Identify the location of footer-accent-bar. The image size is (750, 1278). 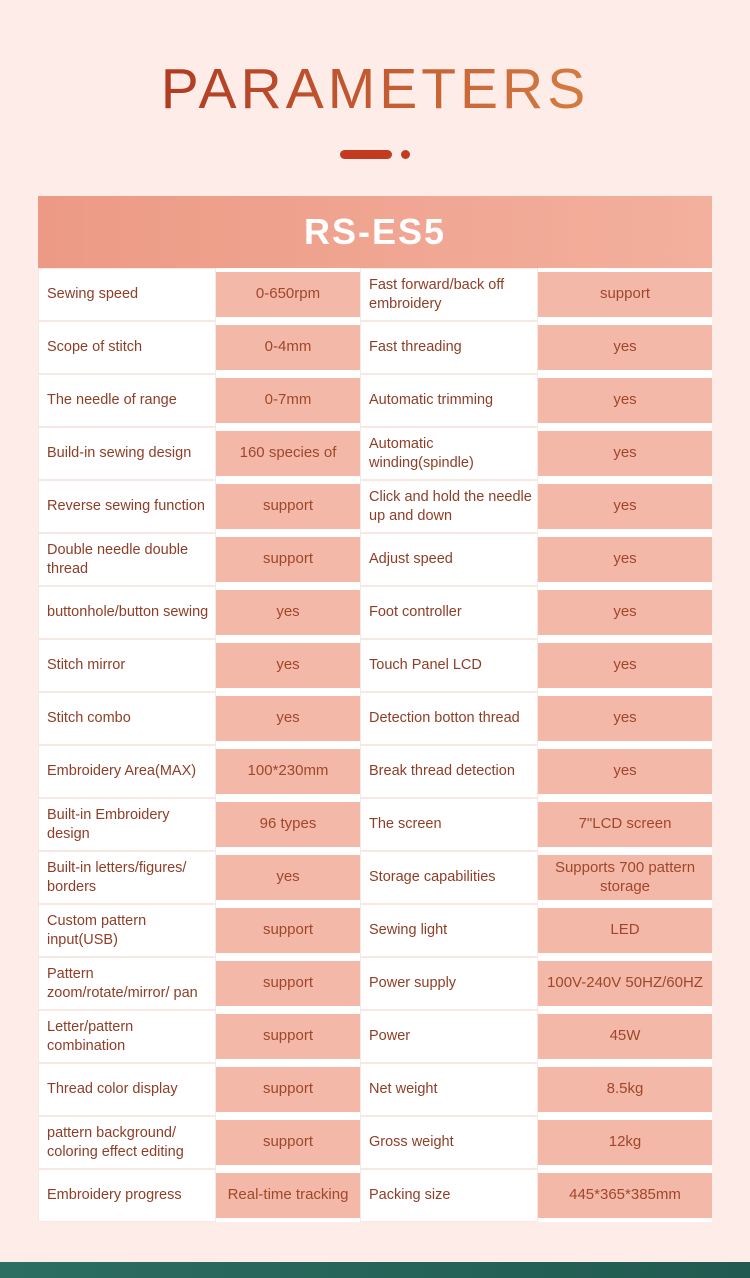
(375, 1270).